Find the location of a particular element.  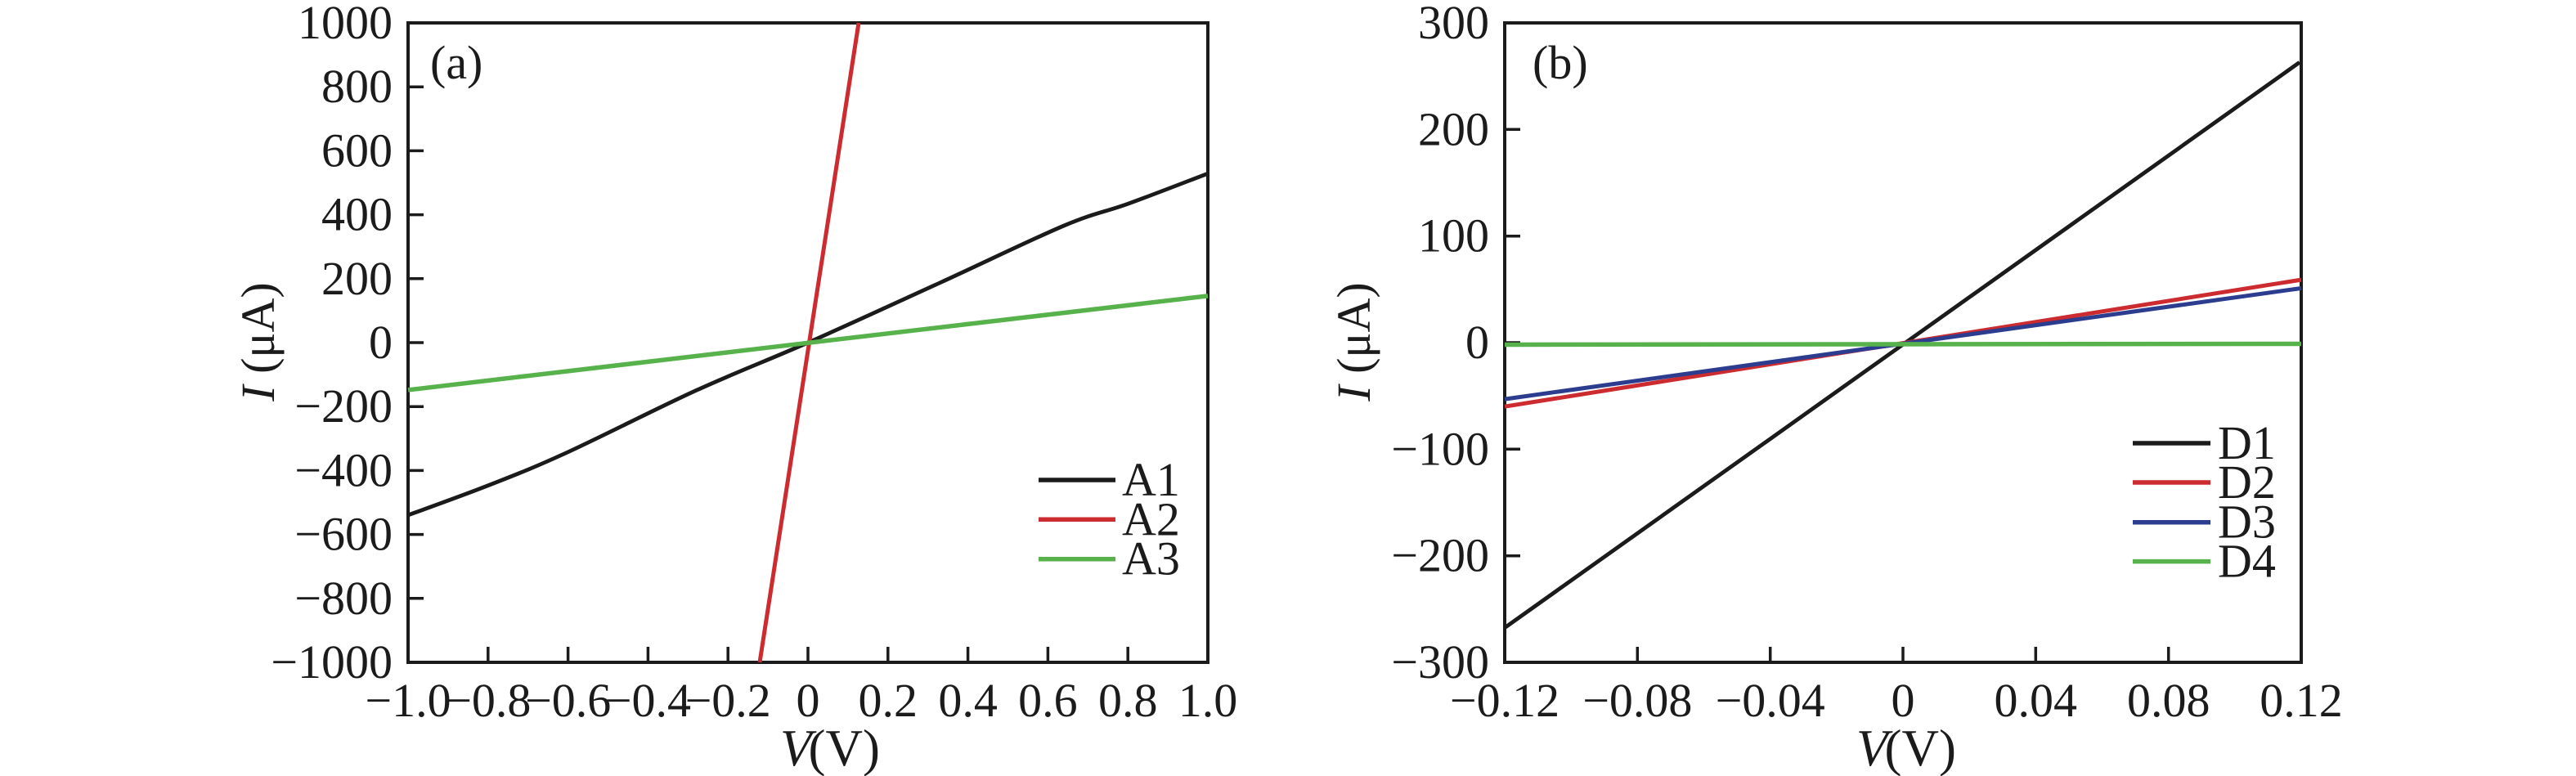

svg-text: (b) is located at coordinates (1561, 63).